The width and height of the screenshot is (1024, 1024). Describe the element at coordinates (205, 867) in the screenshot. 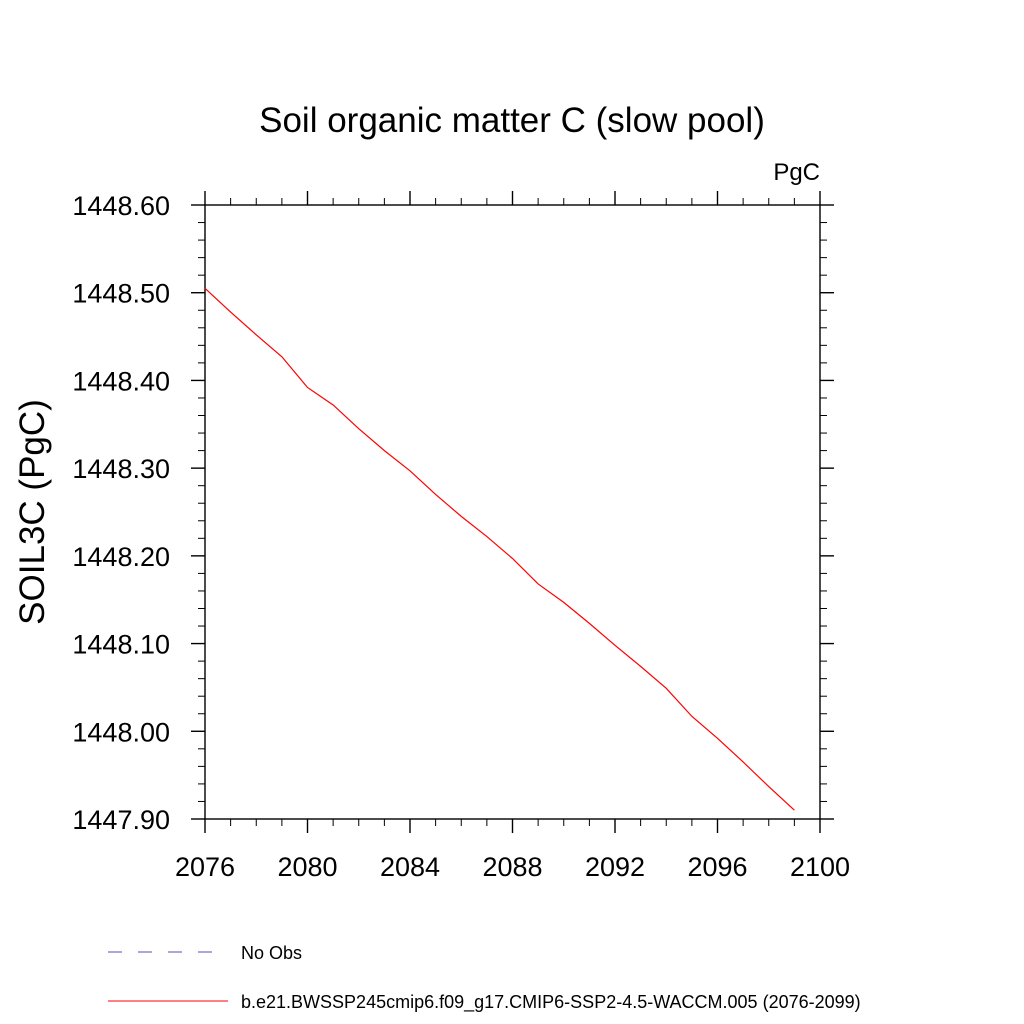

I see `x-tick-label: 2076` at that location.